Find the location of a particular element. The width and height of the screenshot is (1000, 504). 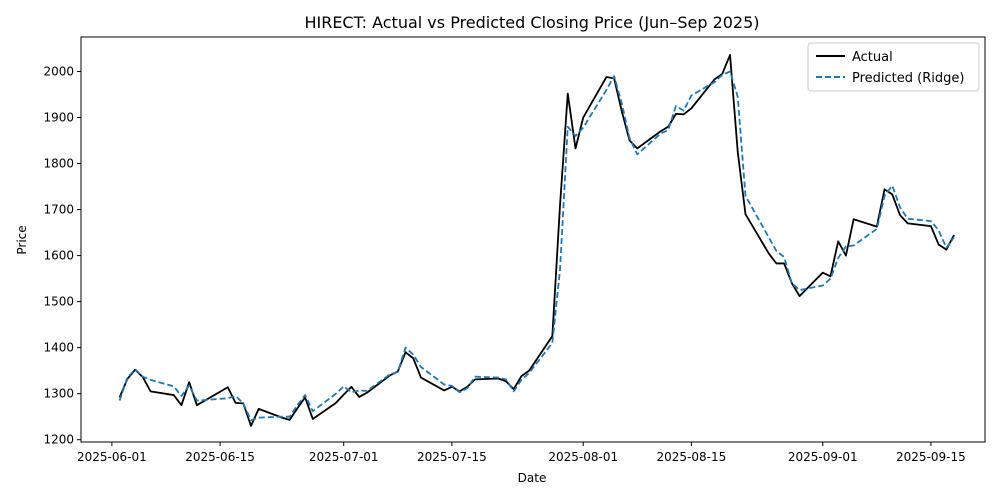

x-tick-label: 2025-07-15 is located at coordinates (452, 457).